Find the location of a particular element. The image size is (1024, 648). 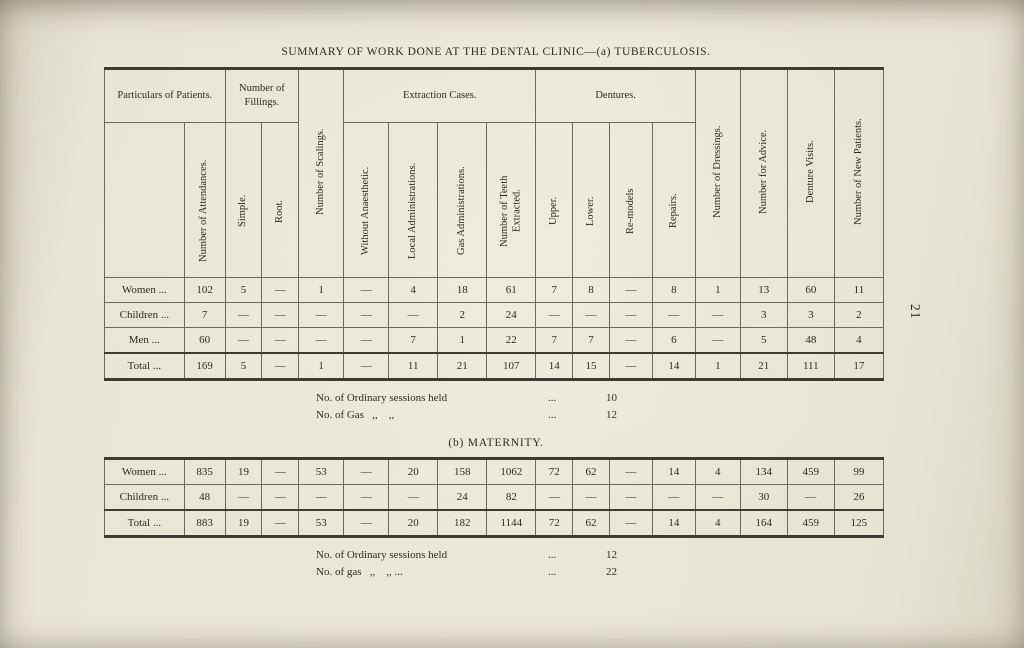

data-cell: 53 is located at coordinates (321, 471).